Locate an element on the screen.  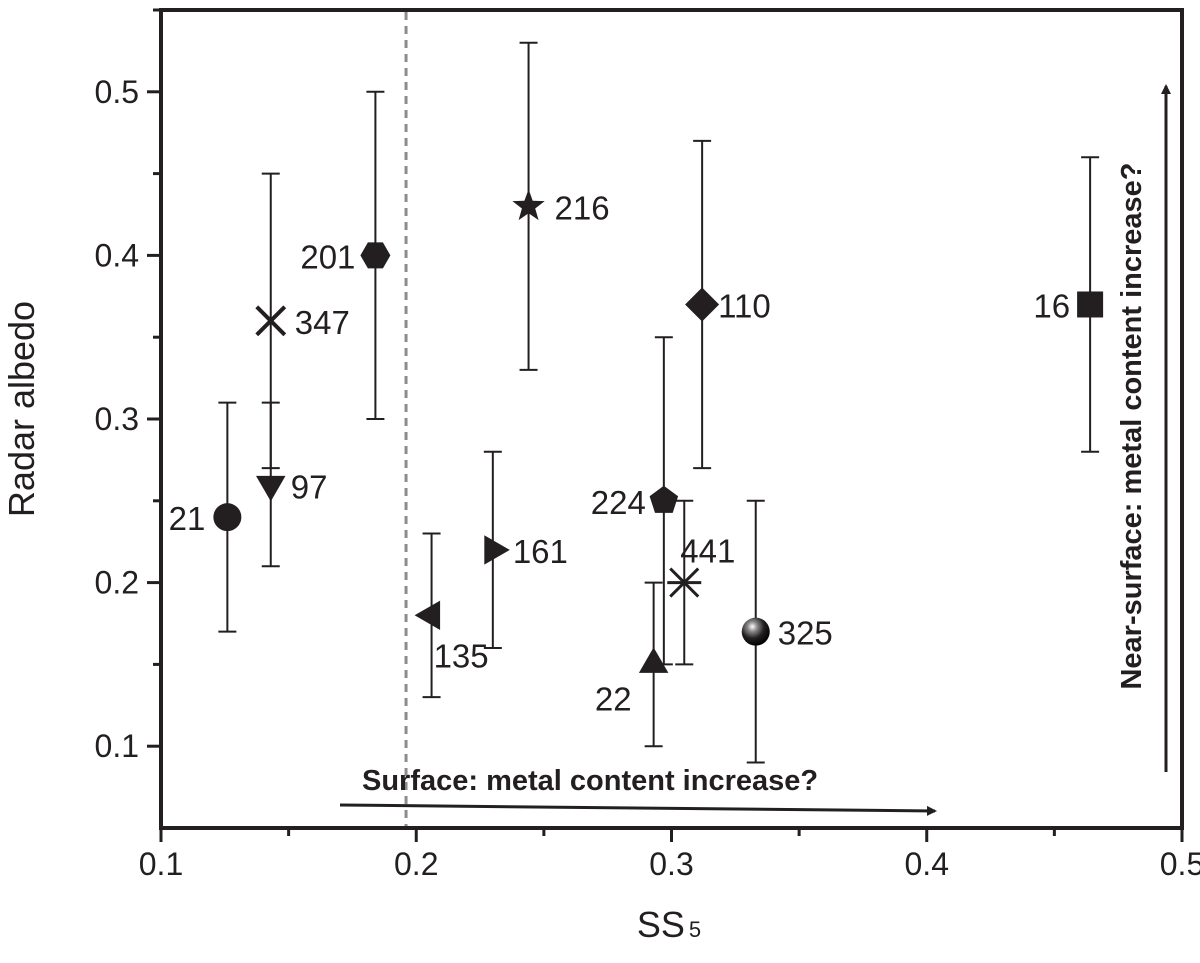
surface-annotation: Surface: metal content increase? is located at coordinates (638, 790).